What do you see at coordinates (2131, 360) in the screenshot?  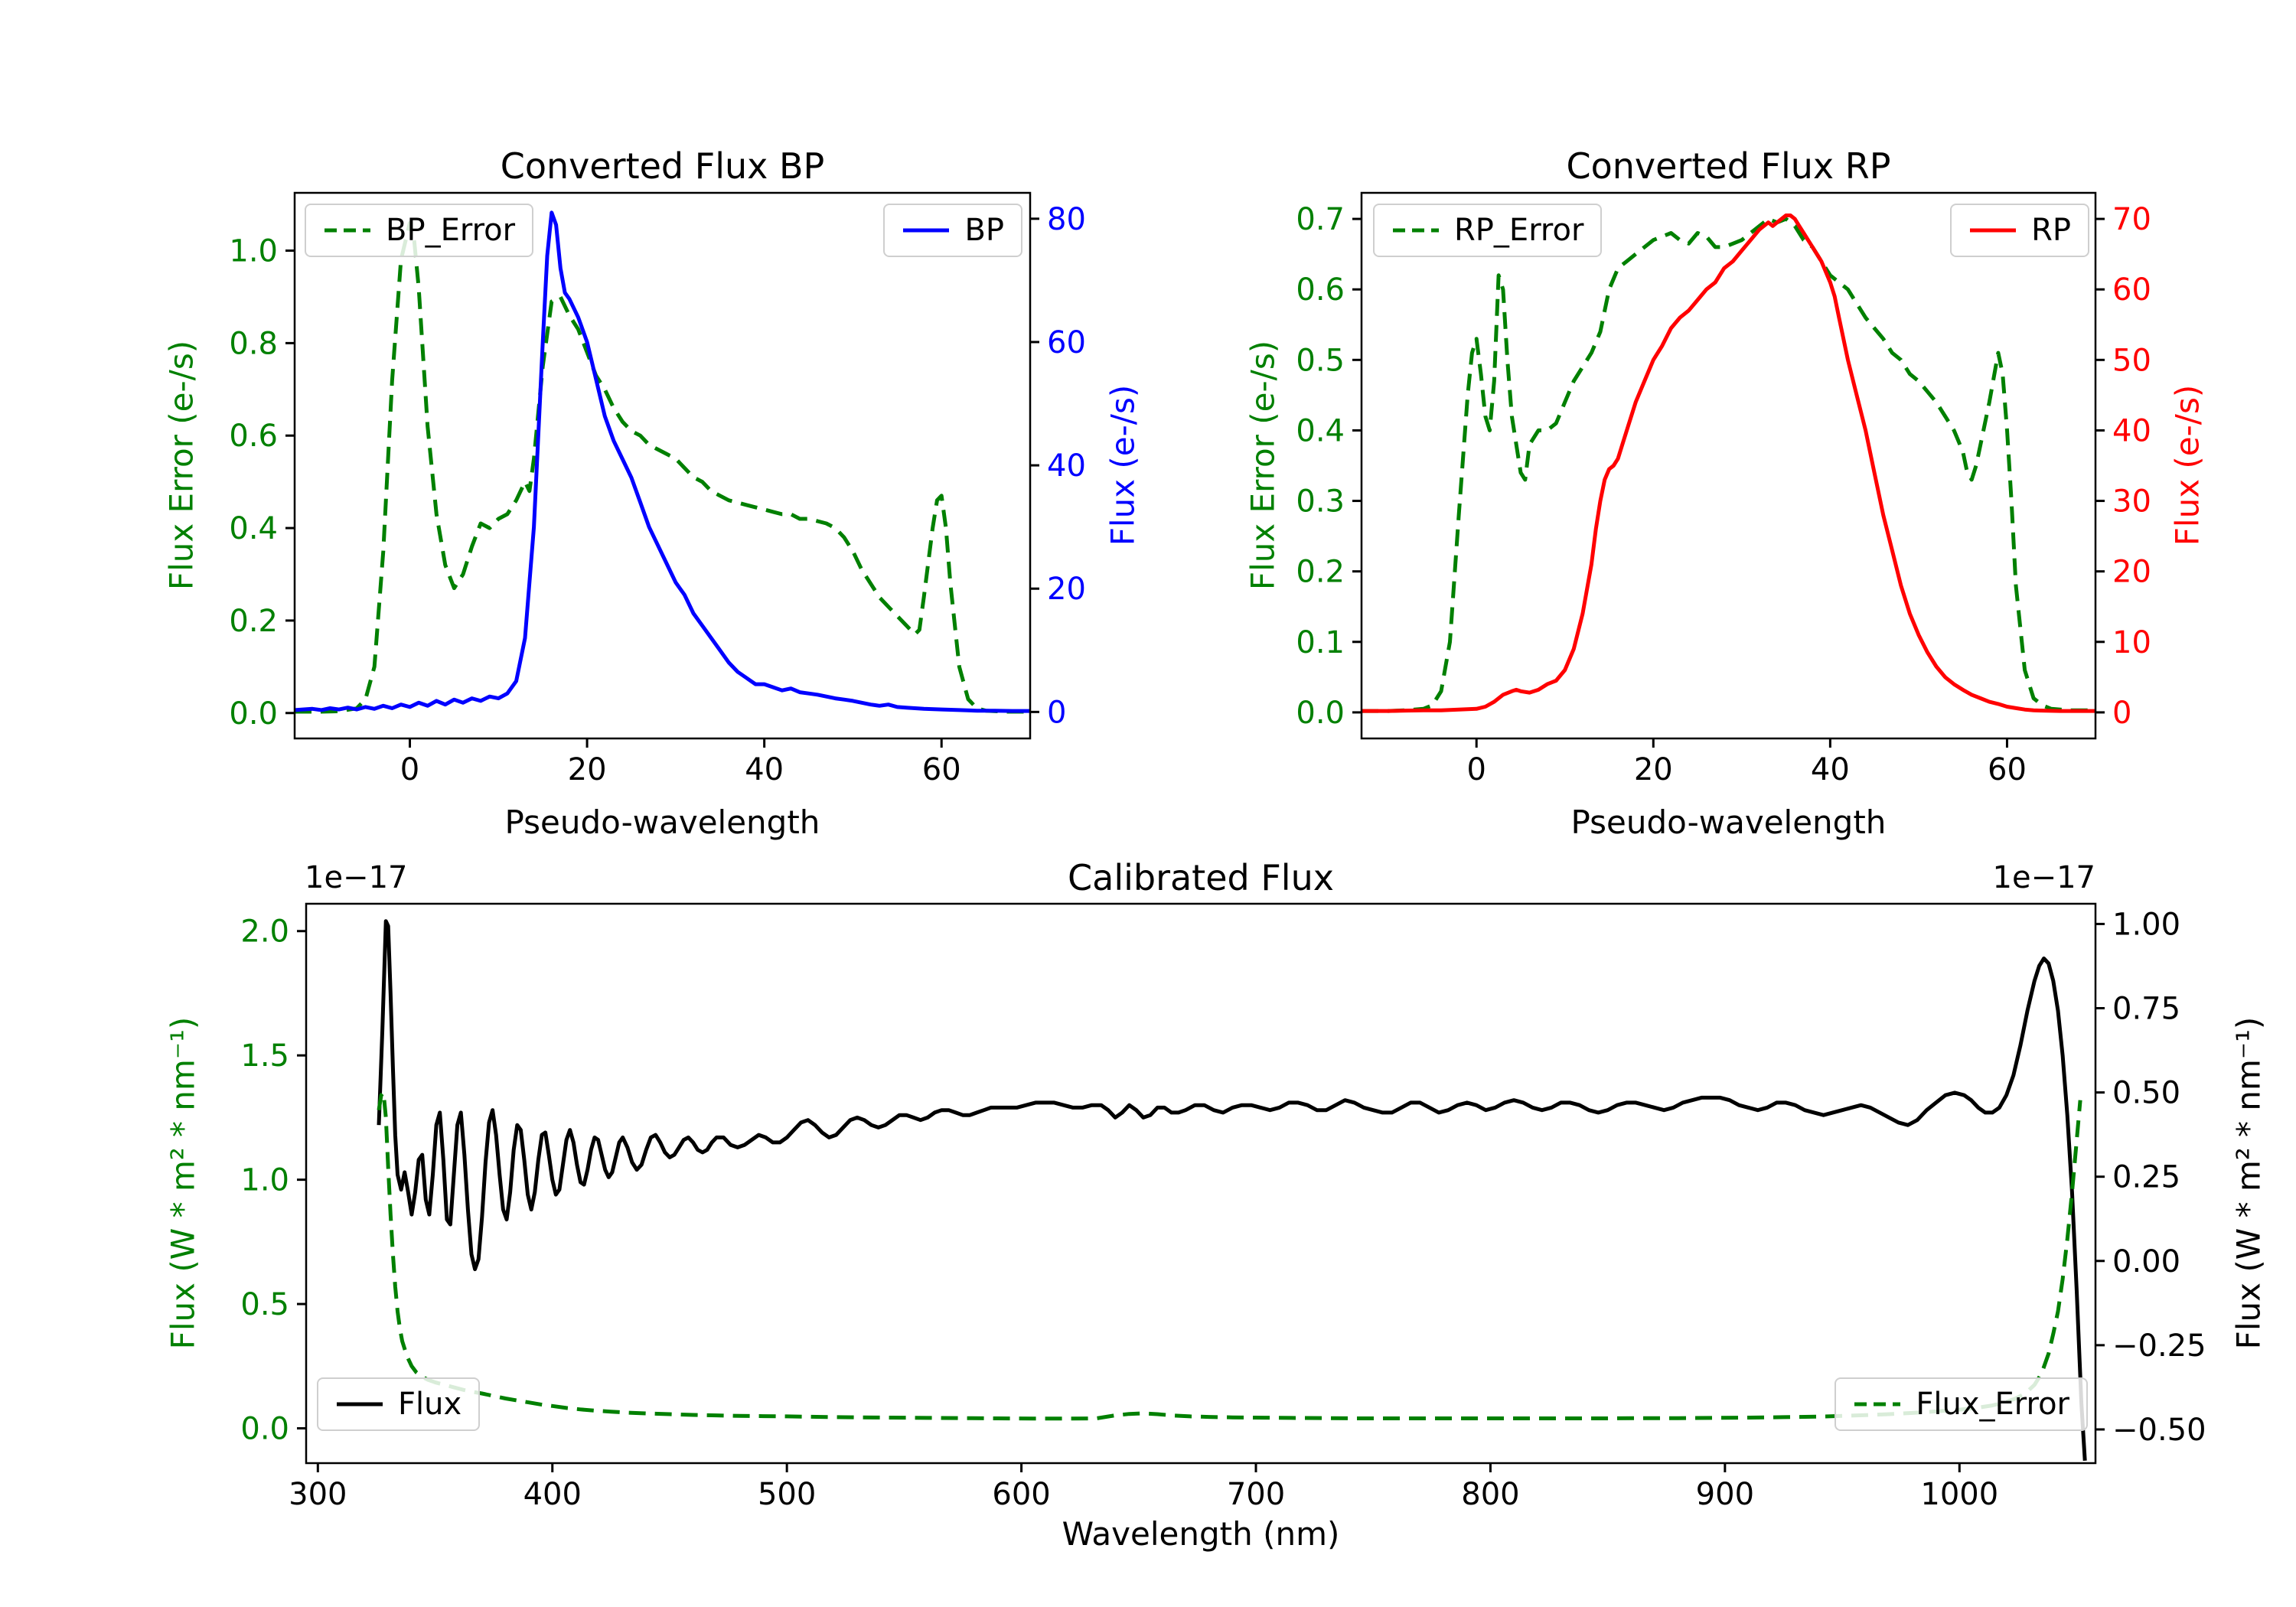 I see `right-tick-label: 50` at bounding box center [2131, 360].